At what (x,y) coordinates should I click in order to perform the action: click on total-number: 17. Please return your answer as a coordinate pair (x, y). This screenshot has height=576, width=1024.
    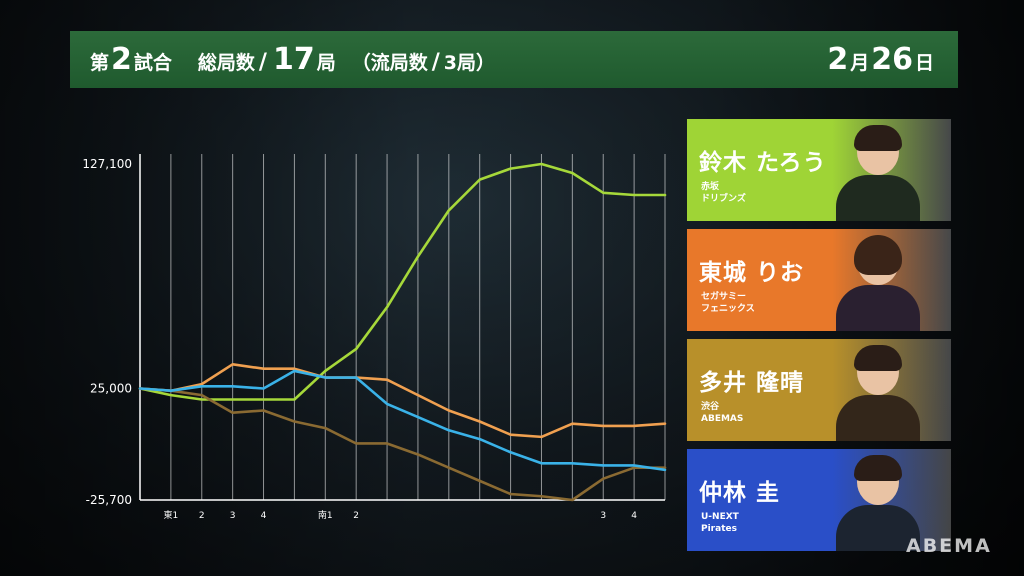
    Looking at the image, I should click on (293, 59).